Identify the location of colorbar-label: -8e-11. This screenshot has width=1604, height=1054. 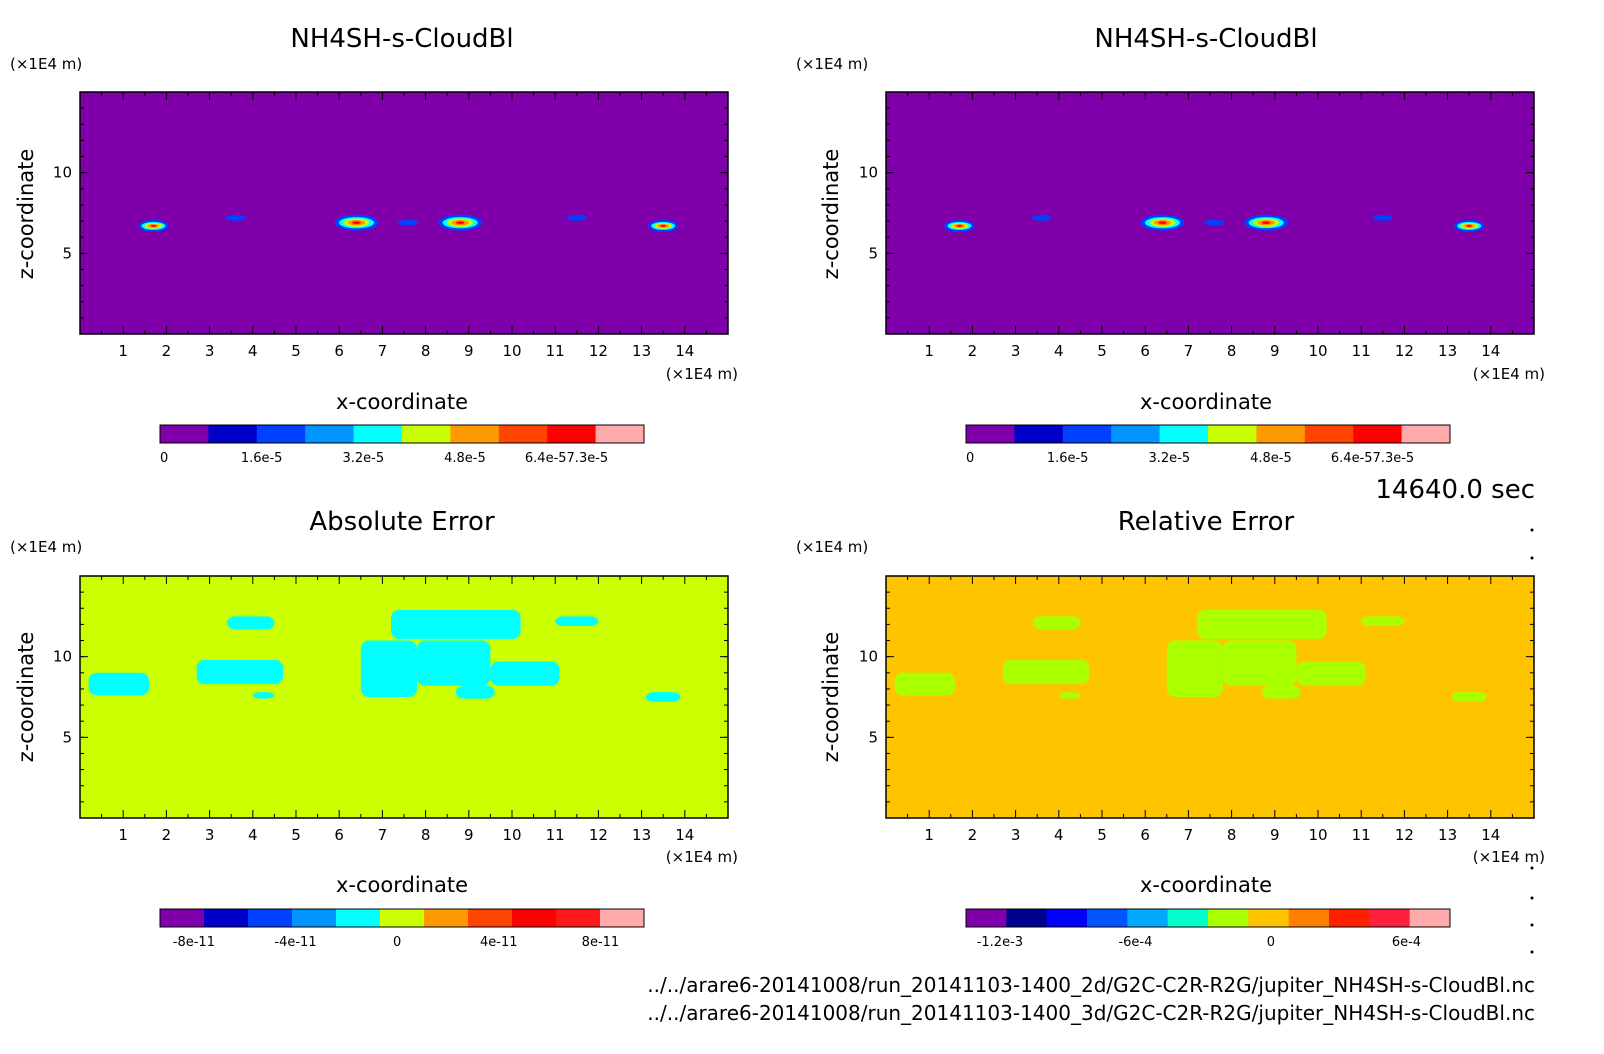
(194, 942).